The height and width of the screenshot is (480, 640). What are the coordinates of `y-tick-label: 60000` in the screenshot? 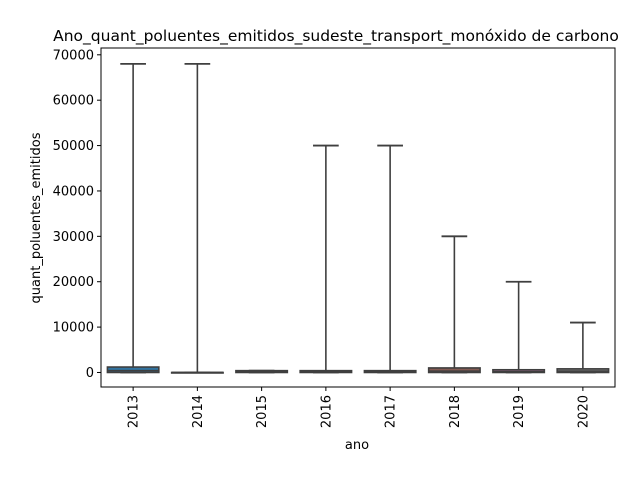 It's located at (73, 101).